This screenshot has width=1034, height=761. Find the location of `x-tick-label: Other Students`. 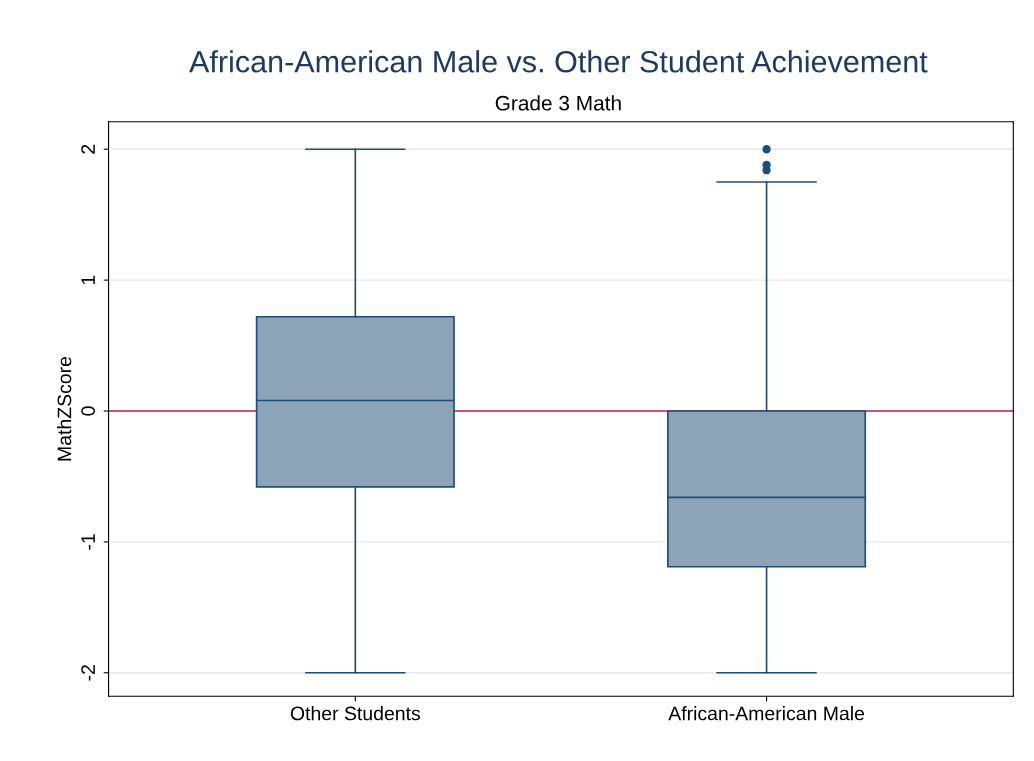

x-tick-label: Other Students is located at coordinates (355, 713).